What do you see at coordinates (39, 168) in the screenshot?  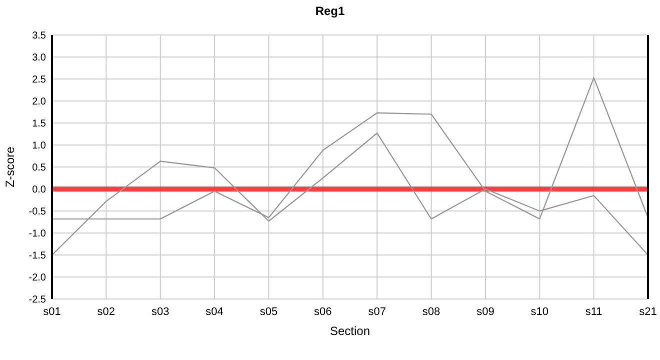 I see `y-tick-label: 0.5` at bounding box center [39, 168].